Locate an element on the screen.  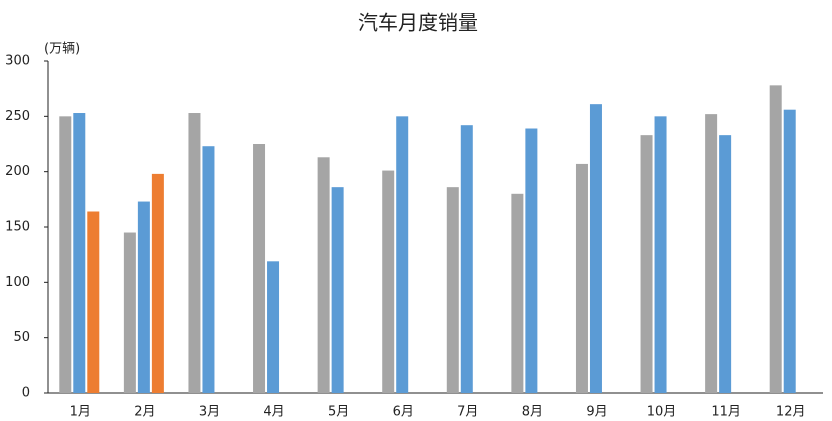
x-tick-label: 2月 is located at coordinates (144, 412).